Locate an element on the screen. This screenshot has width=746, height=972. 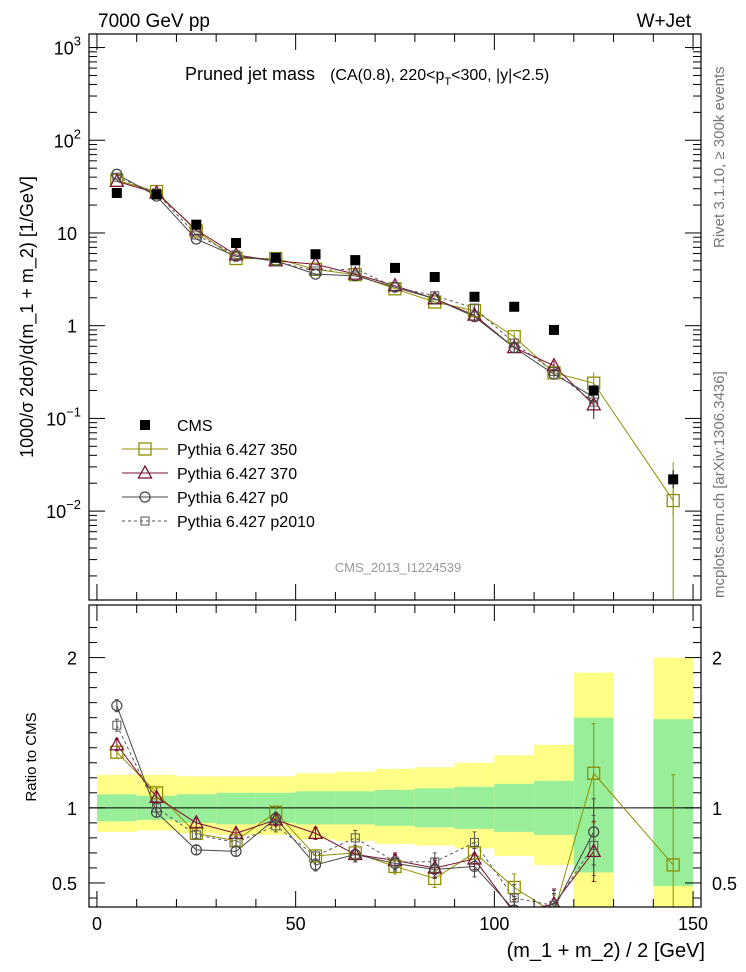
ratio-y-tick-label-right: 1 is located at coordinates (717, 809).